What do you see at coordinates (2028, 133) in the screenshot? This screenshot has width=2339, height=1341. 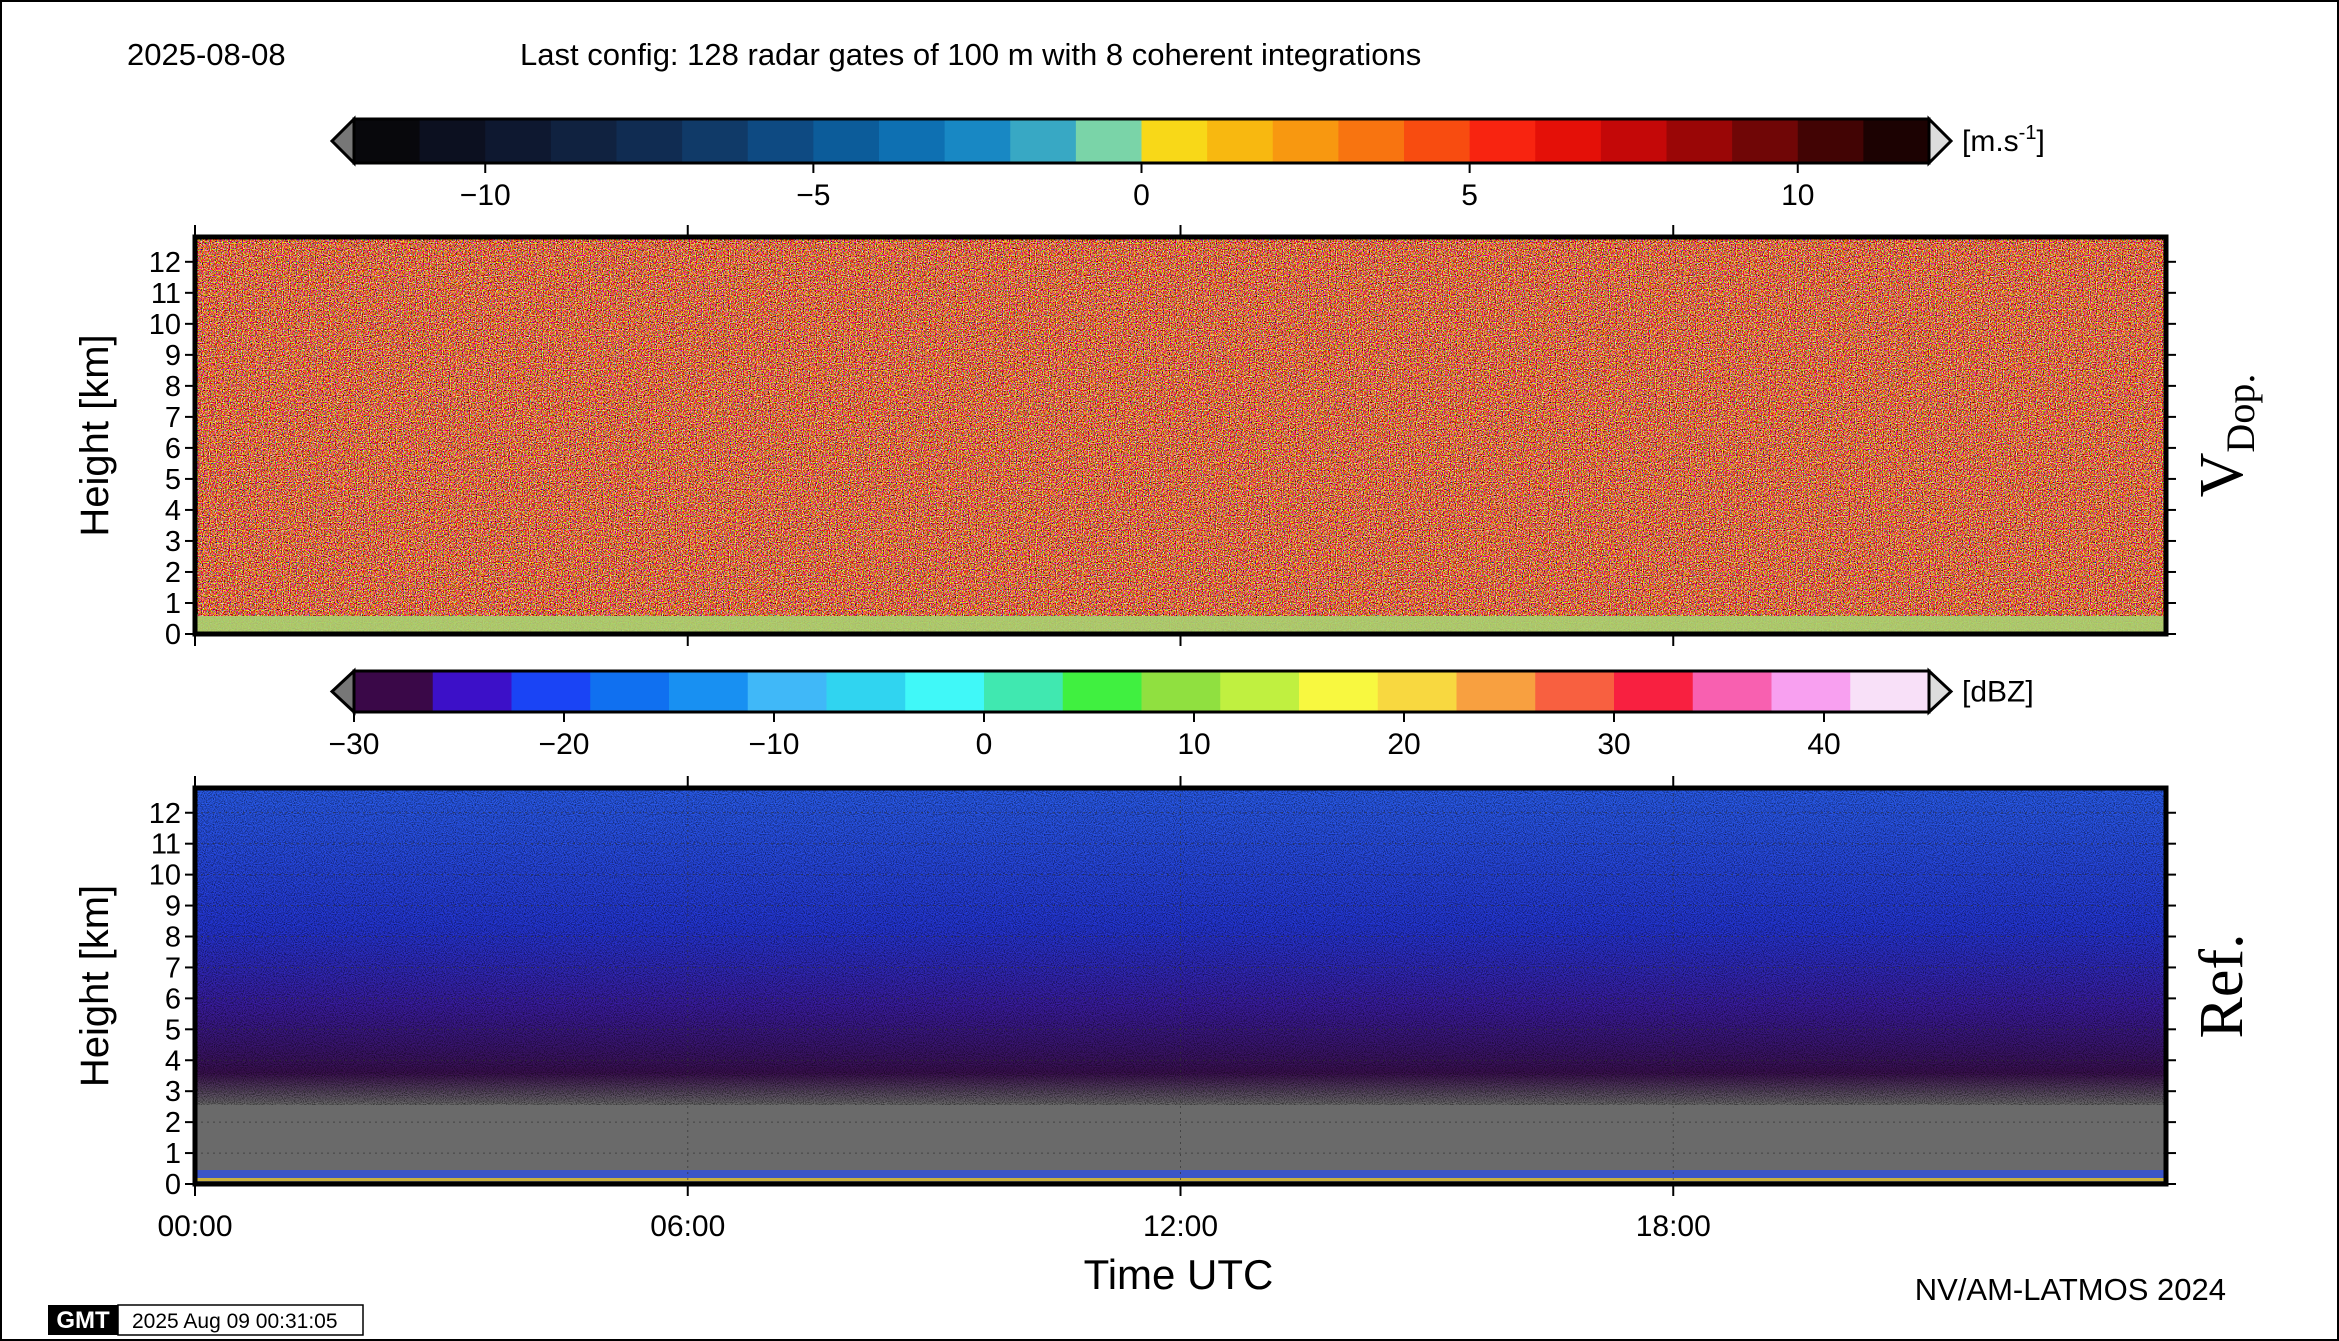 I see `unit-sup: -1` at bounding box center [2028, 133].